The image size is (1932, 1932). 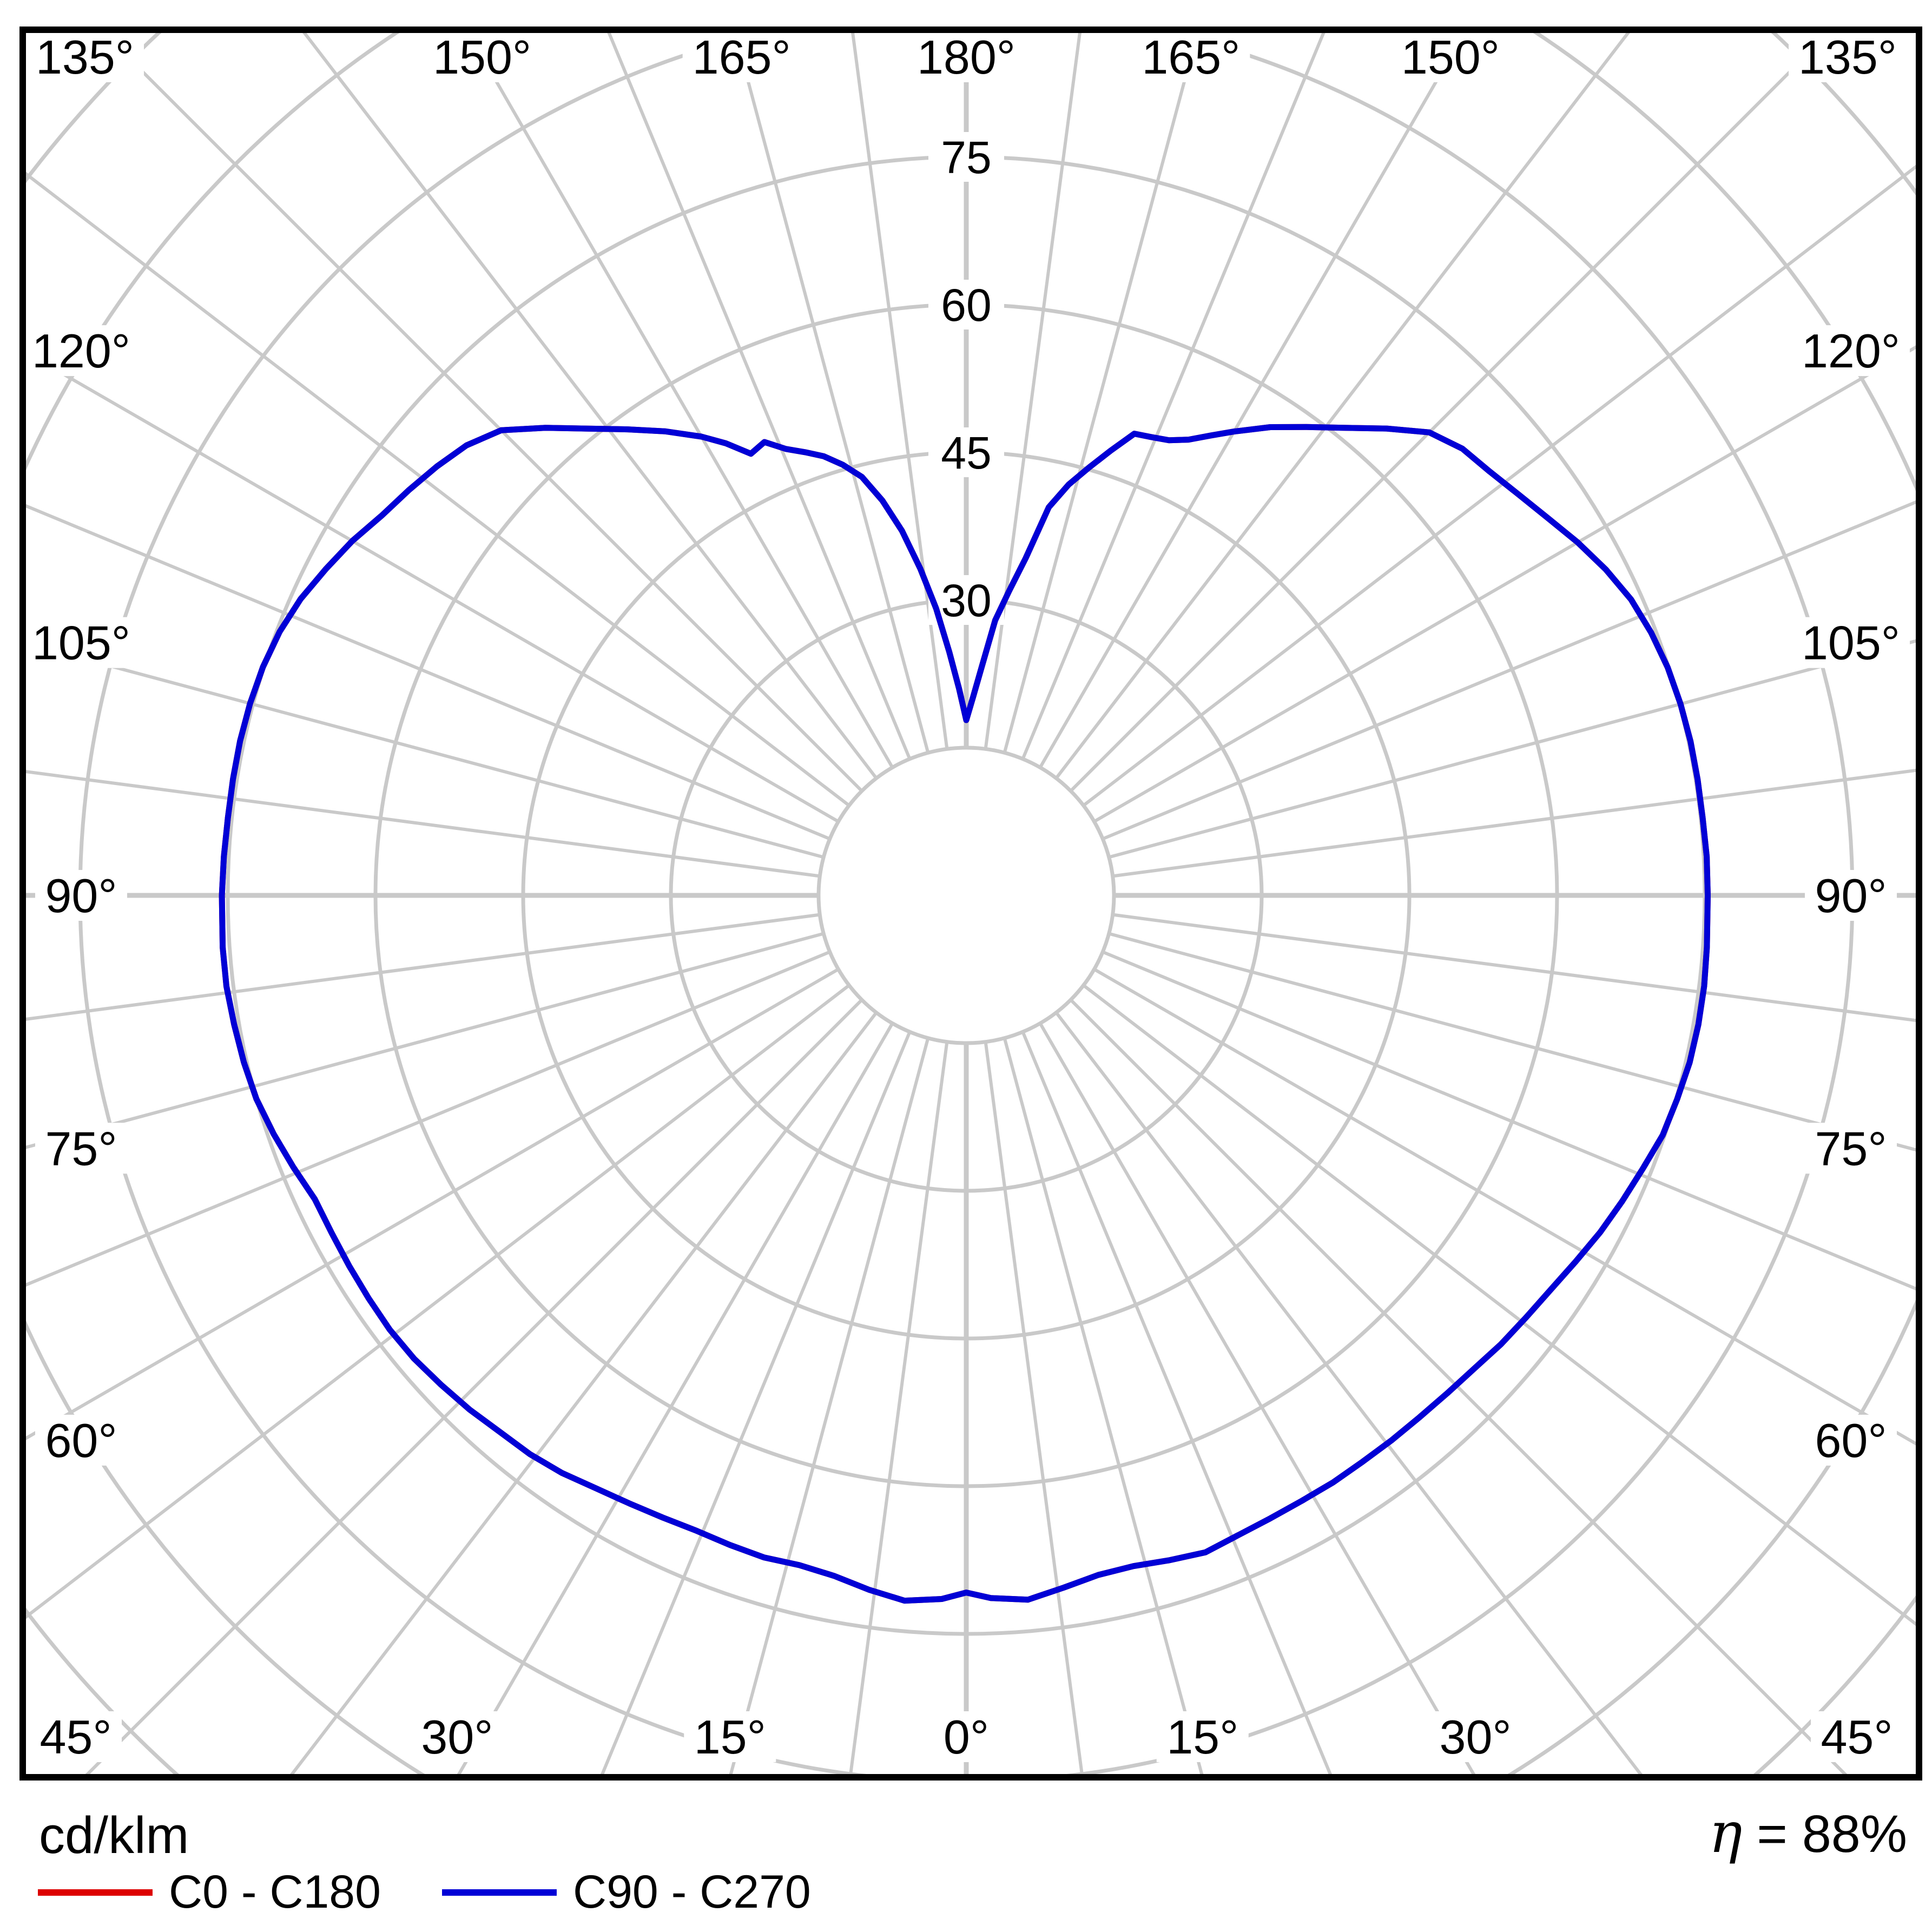 I want to click on ring-label-text: 30, so click(x=966, y=600).